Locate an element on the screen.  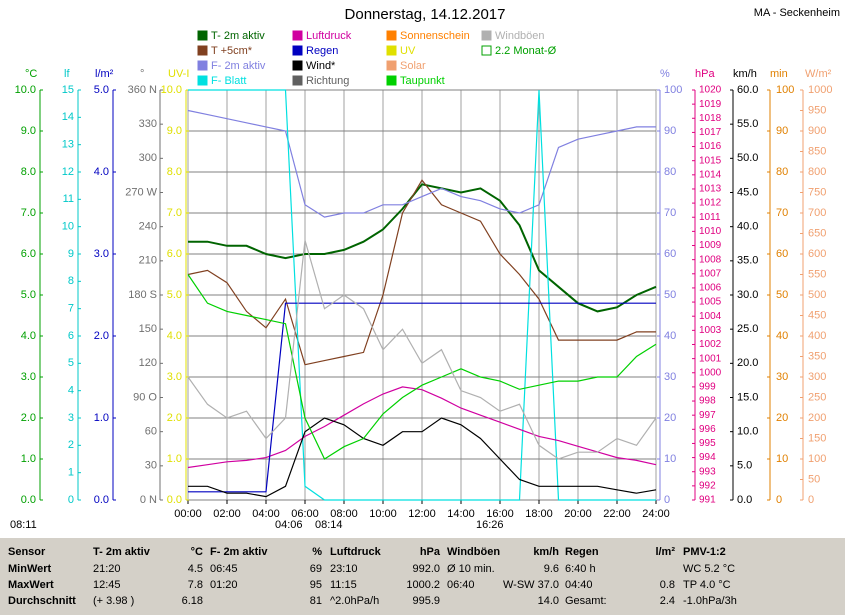
summary-title: Sensor is located at coordinates (27, 552).